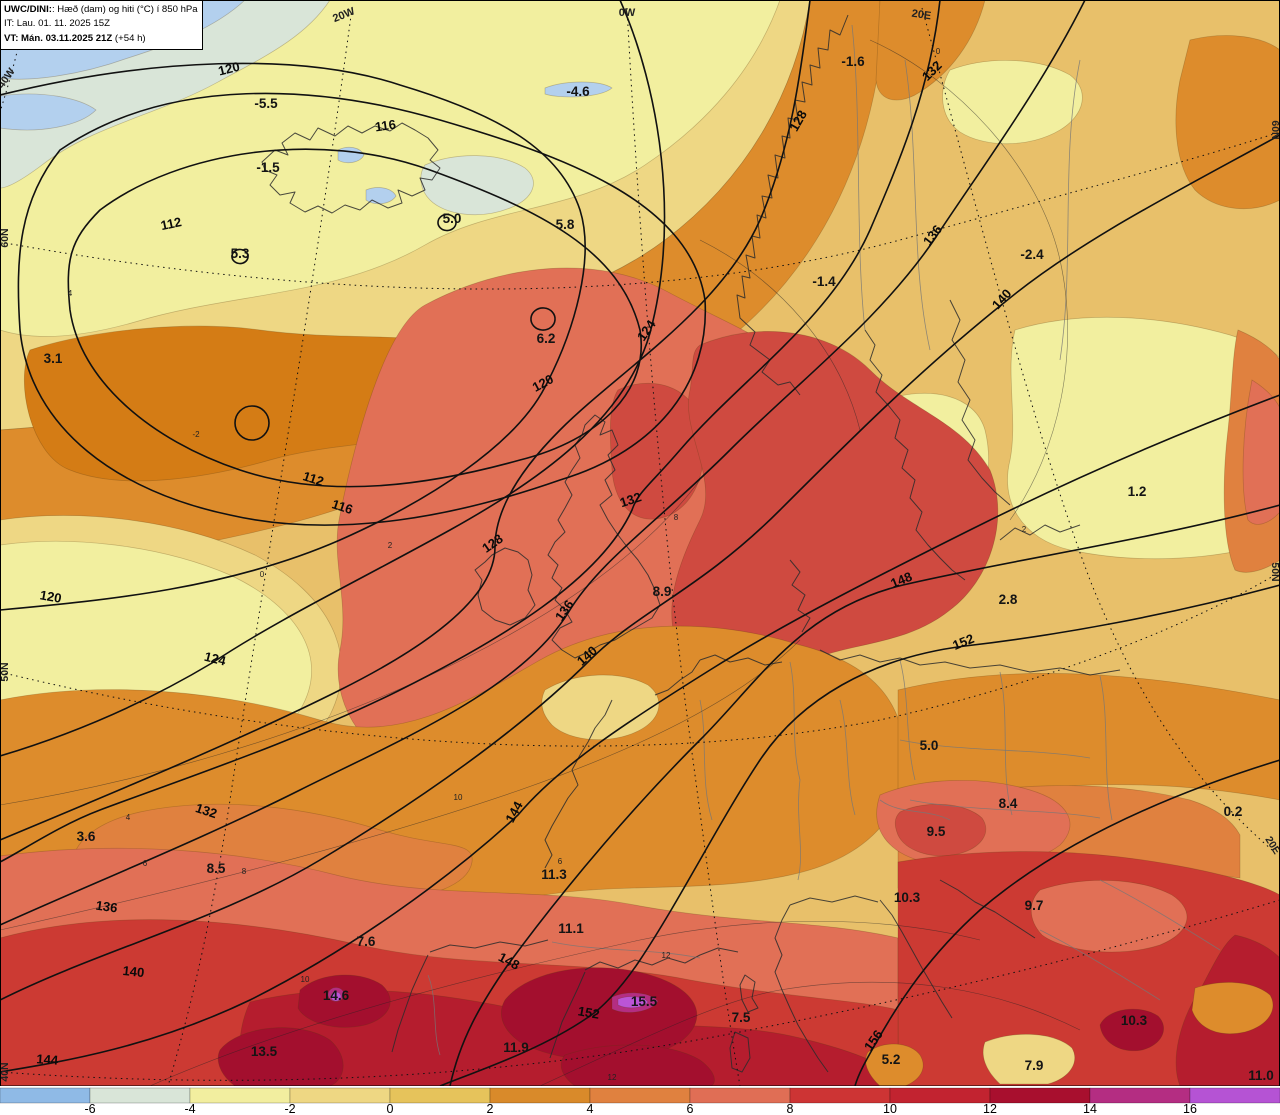 This screenshot has width=1280, height=1115. Describe the element at coordinates (891, 1059) in the screenshot. I see `temperature-value-label: 5.2` at that location.